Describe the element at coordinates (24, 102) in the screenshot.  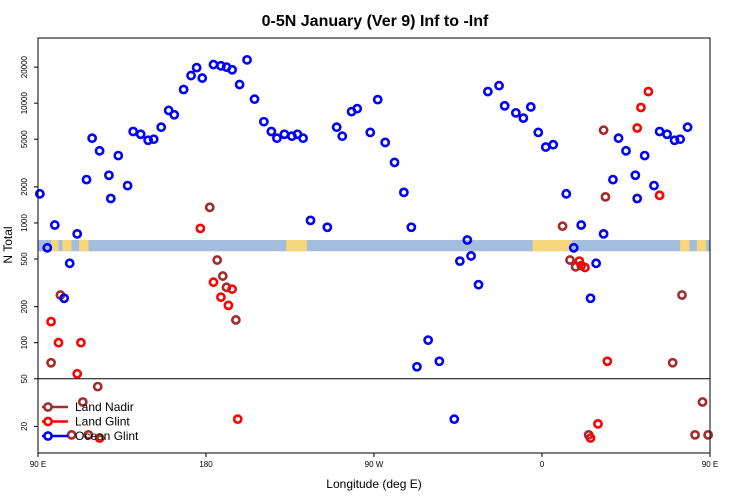
I see `y-tick-label-8: 10000` at that location.